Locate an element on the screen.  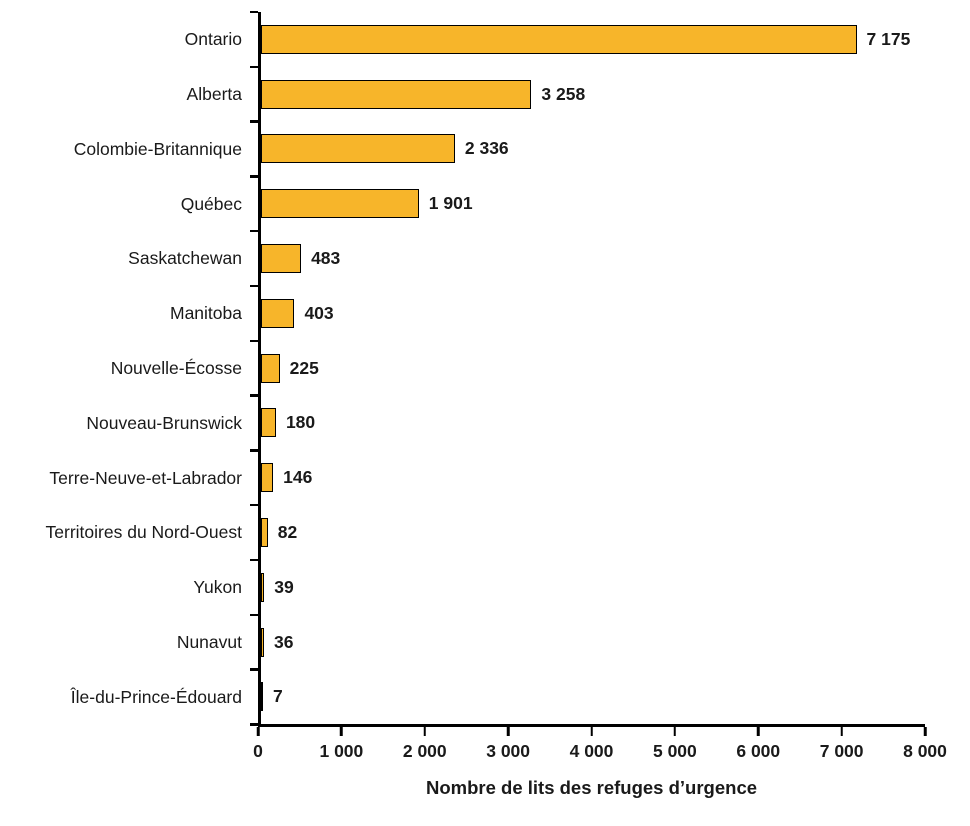
bar-row: Île-du-Prince-Édouard 7 is located at coordinates (462, 697).